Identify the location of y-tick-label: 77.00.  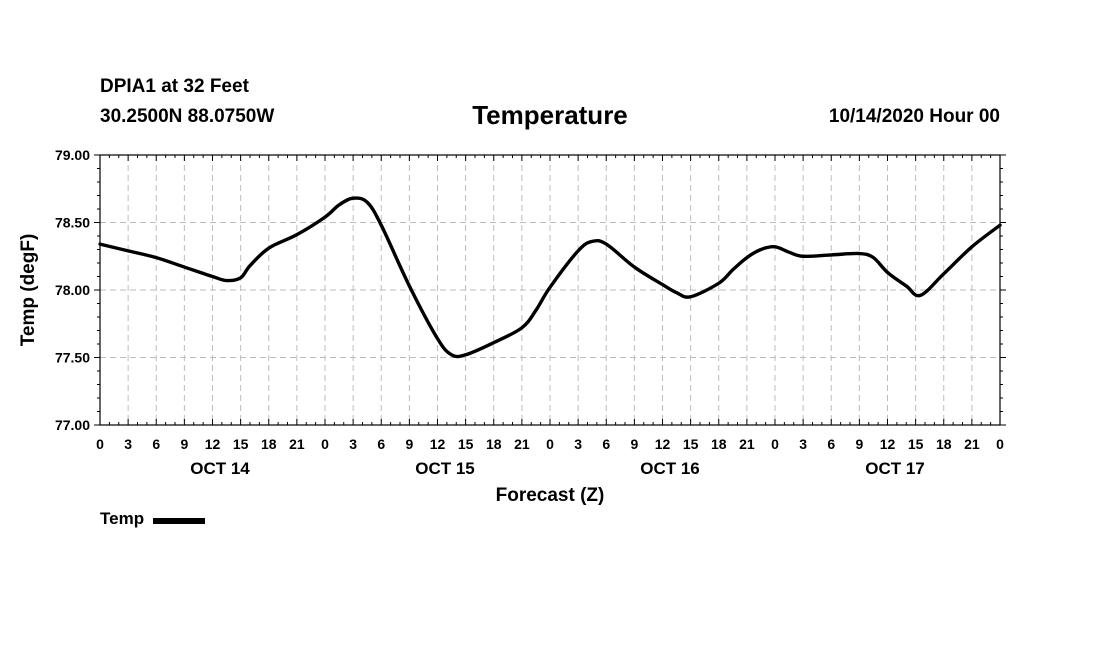
(72, 425).